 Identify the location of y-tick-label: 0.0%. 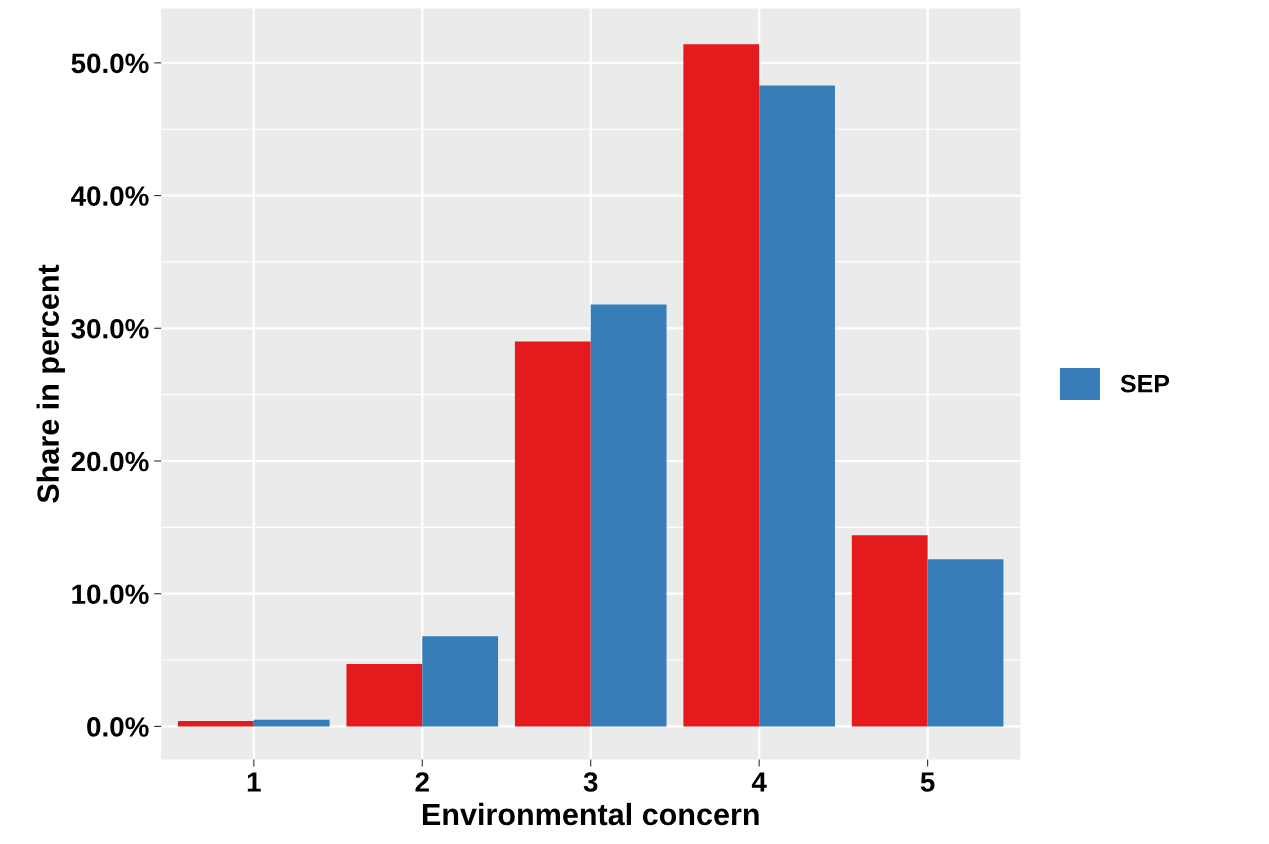
(118, 727).